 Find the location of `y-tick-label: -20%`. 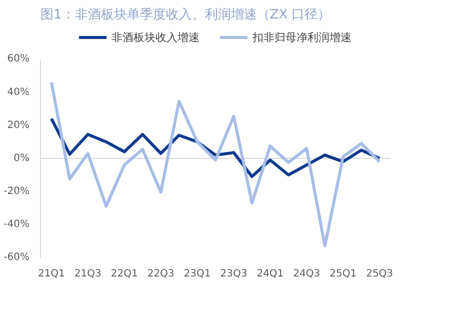

y-tick-label: -20% is located at coordinates (17, 191).